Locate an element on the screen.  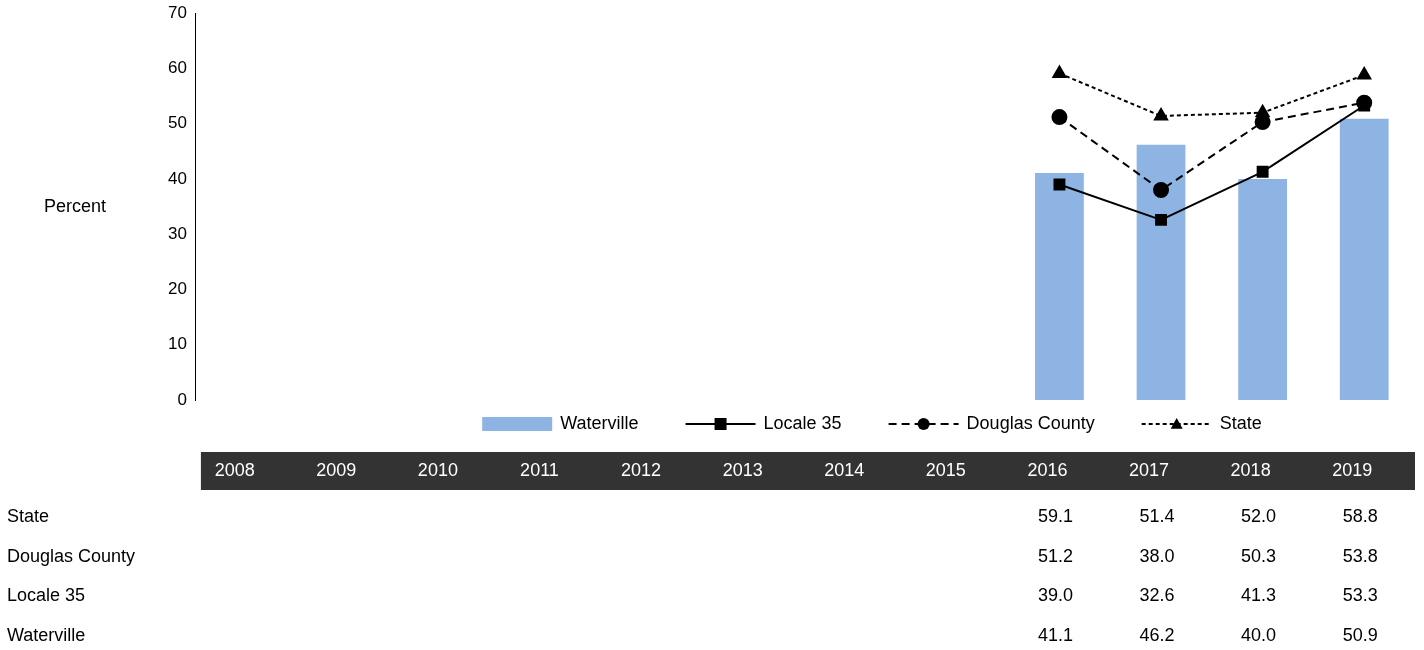
x-tick-label: 2009 is located at coordinates (336, 469).